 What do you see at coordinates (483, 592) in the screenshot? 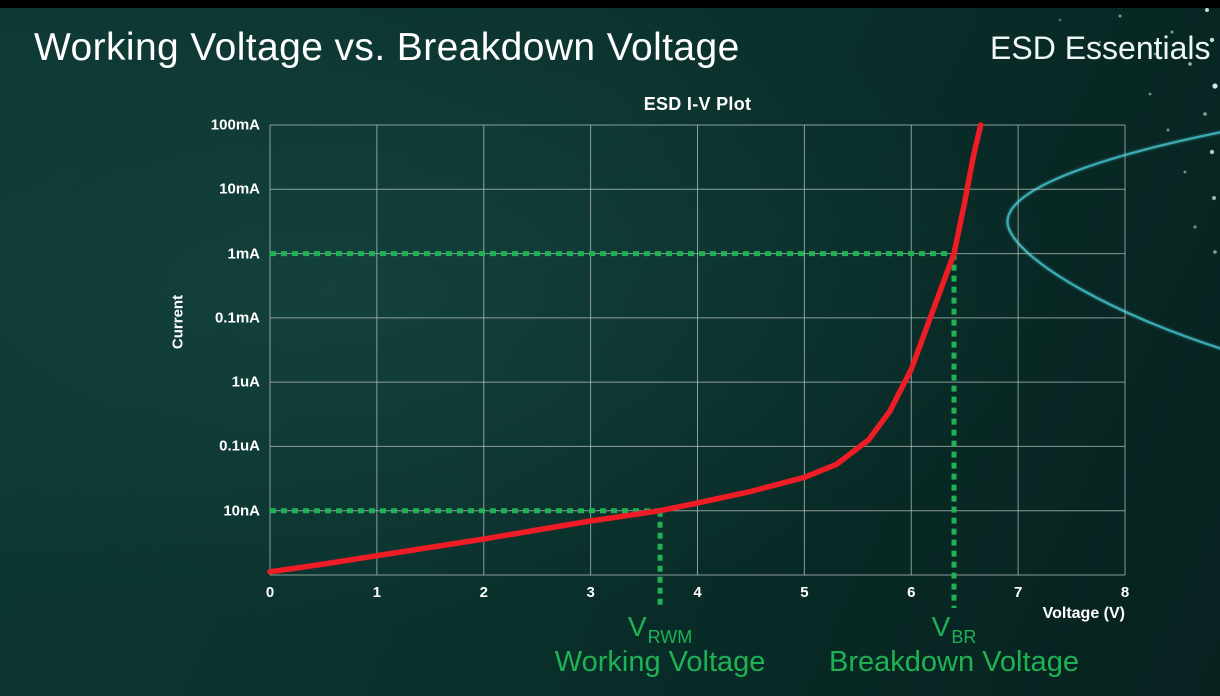
I see `x-tick-label: 2` at bounding box center [483, 592].